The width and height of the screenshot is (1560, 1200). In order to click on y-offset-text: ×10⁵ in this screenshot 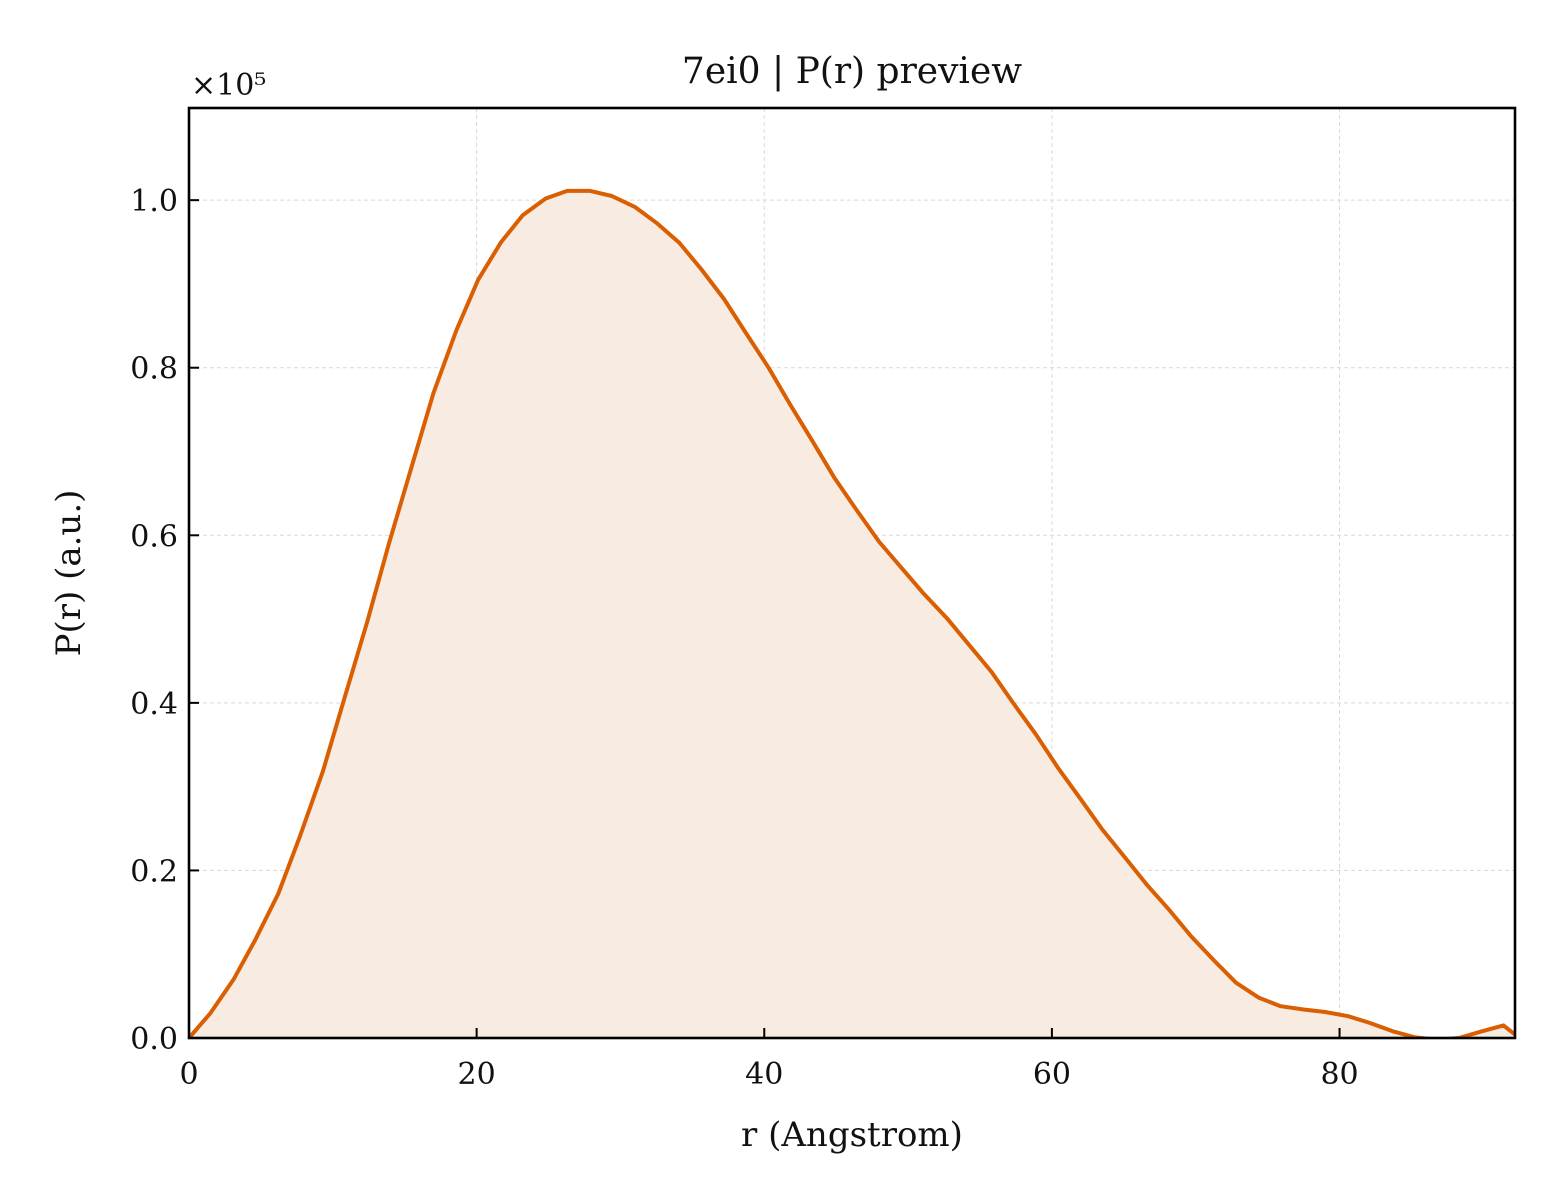, I will do `click(228, 85)`.